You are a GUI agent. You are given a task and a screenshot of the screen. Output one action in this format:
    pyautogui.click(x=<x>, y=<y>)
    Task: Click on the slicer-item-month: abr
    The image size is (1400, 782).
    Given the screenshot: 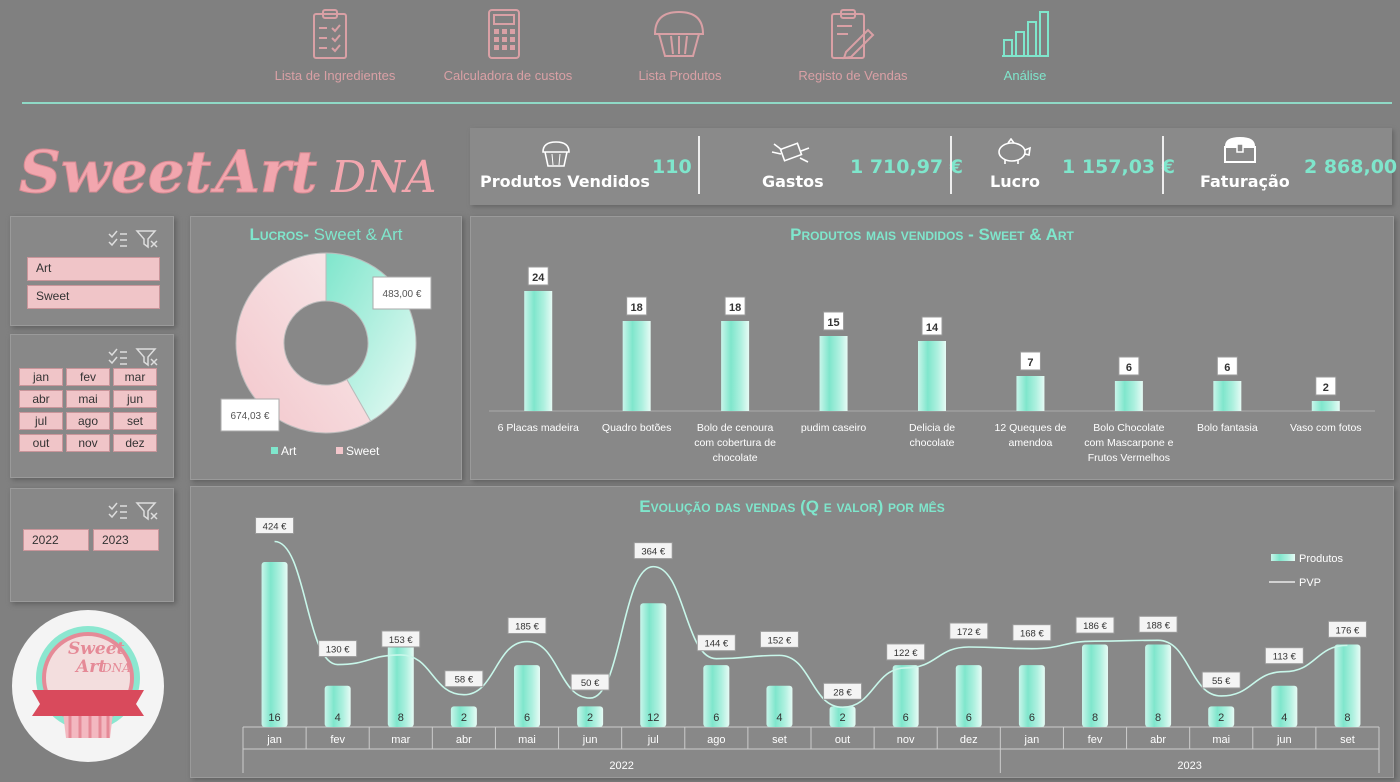 What is the action you would take?
    pyautogui.click(x=41, y=399)
    